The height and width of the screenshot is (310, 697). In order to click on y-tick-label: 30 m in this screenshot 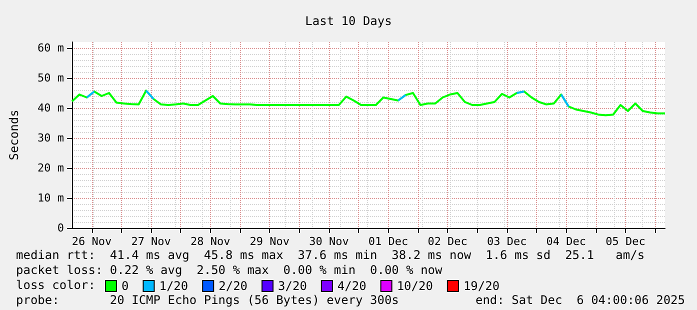, I will do `click(51, 138)`.